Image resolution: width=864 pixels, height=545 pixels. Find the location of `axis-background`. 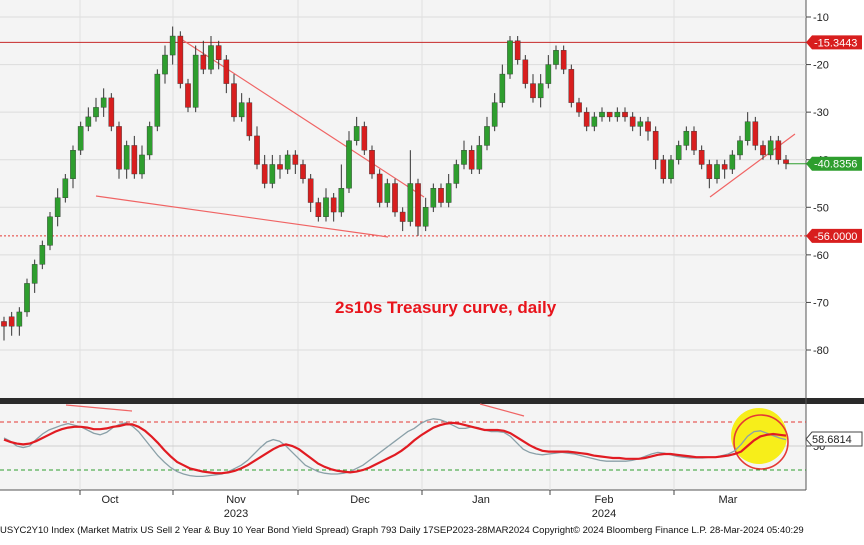

axis-background is located at coordinates (835, 245).